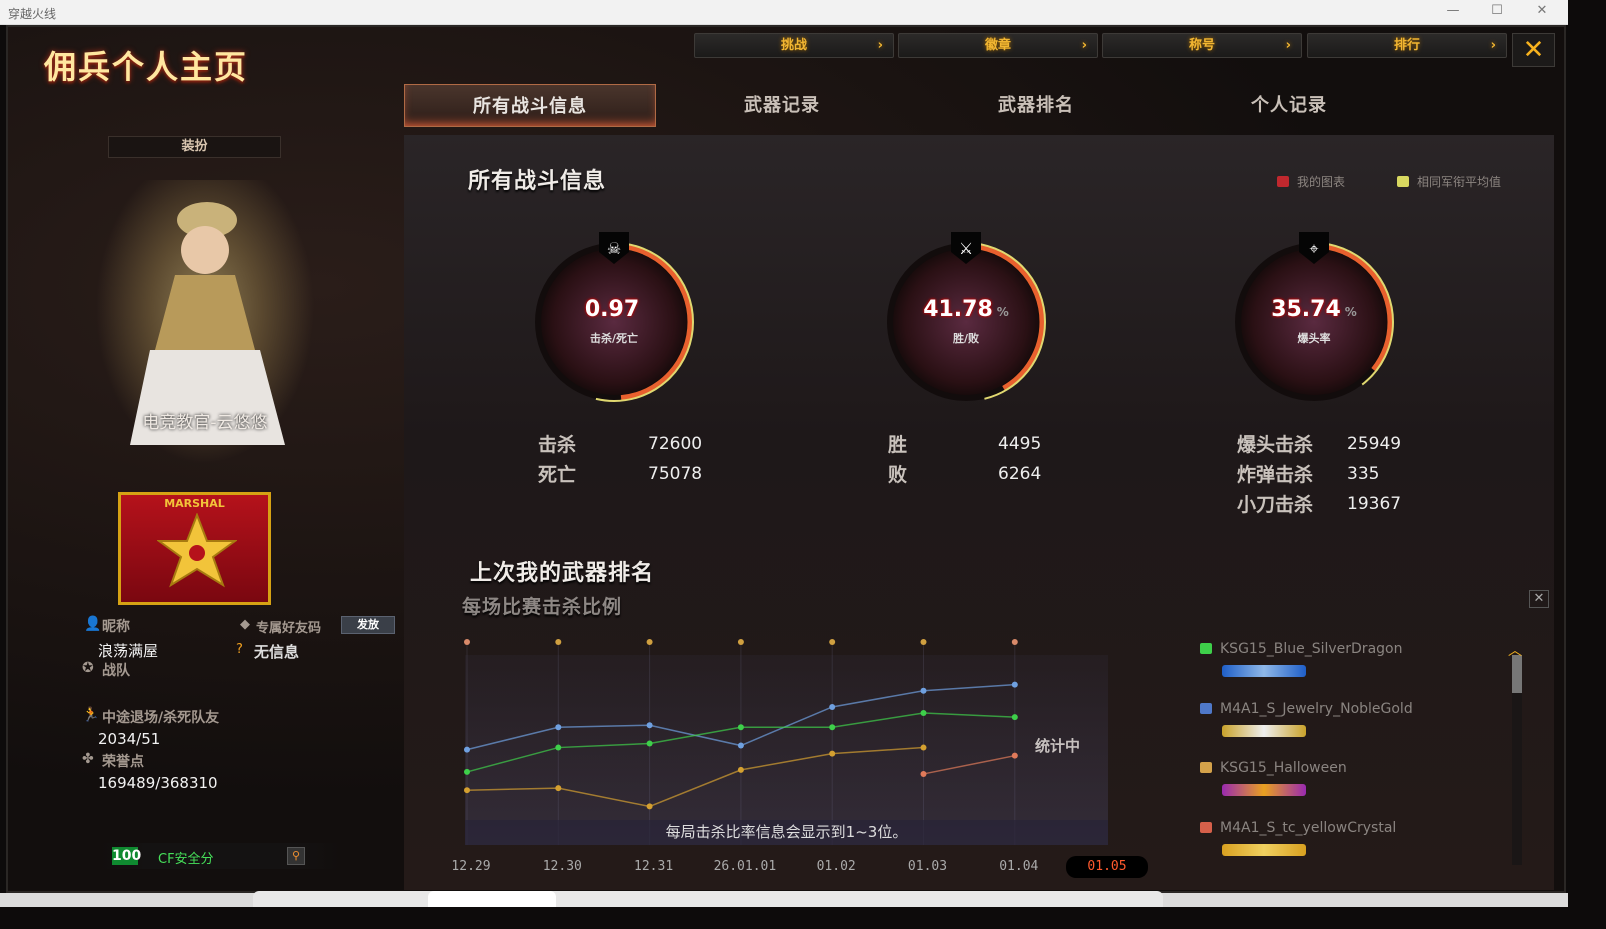  Describe the element at coordinates (207, 323) in the screenshot. I see `character-silhouette-icon` at that location.